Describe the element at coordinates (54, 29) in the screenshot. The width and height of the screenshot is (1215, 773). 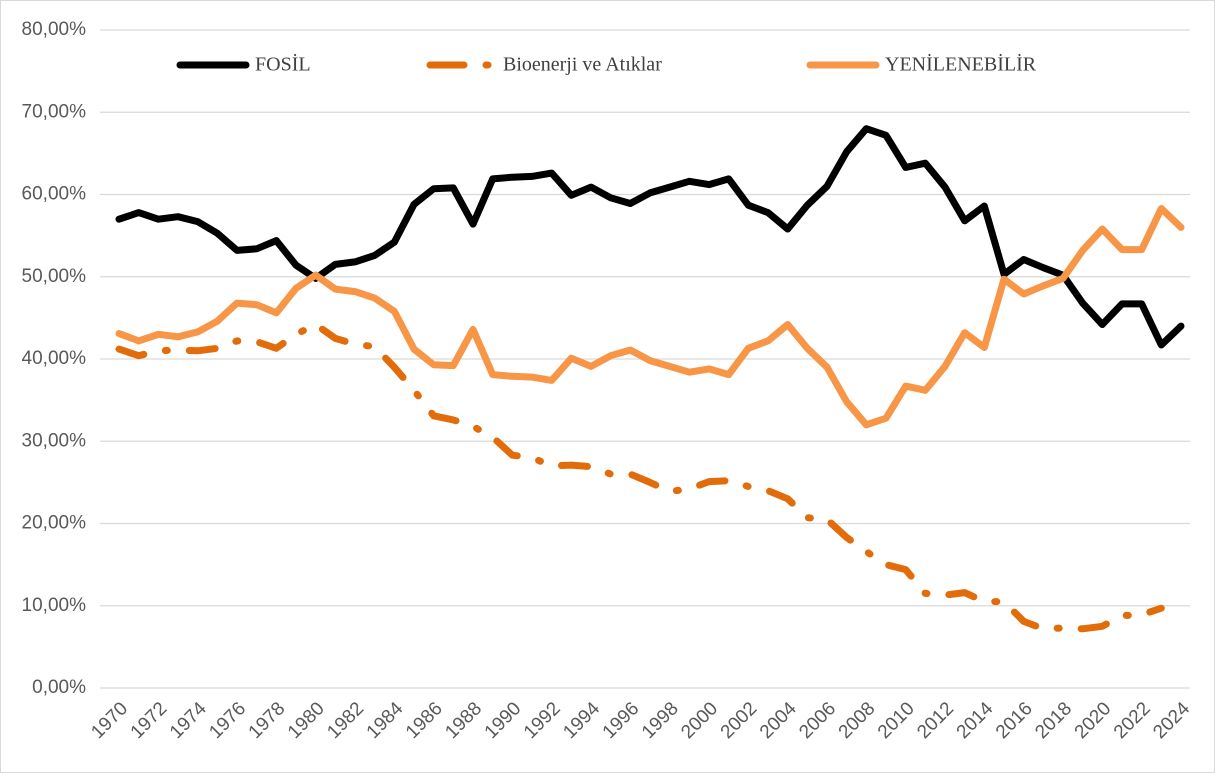
I see `y-tick-label: 80,00%` at that location.